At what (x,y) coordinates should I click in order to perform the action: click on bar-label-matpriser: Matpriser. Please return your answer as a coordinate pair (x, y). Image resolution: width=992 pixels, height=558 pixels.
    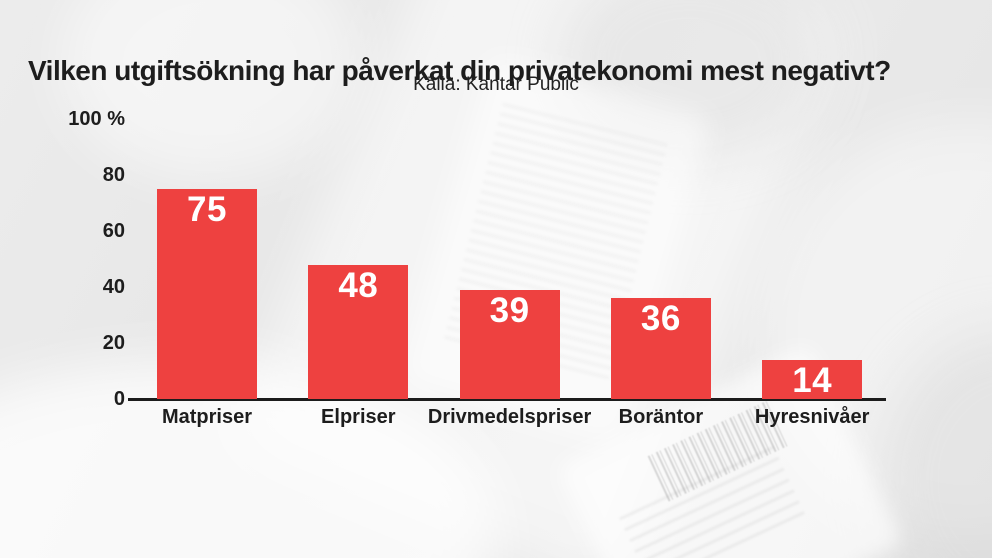
    Looking at the image, I should click on (207, 417).